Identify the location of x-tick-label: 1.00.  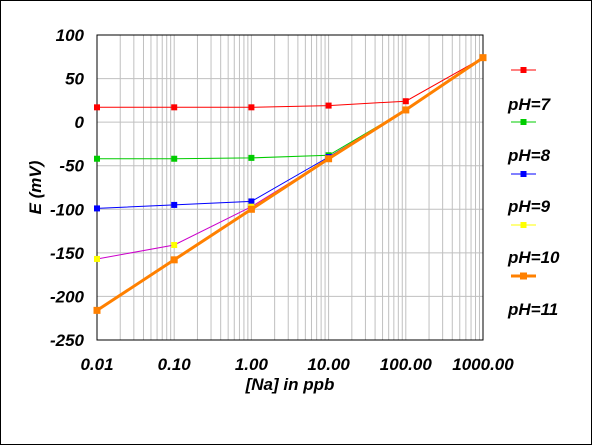
(252, 364).